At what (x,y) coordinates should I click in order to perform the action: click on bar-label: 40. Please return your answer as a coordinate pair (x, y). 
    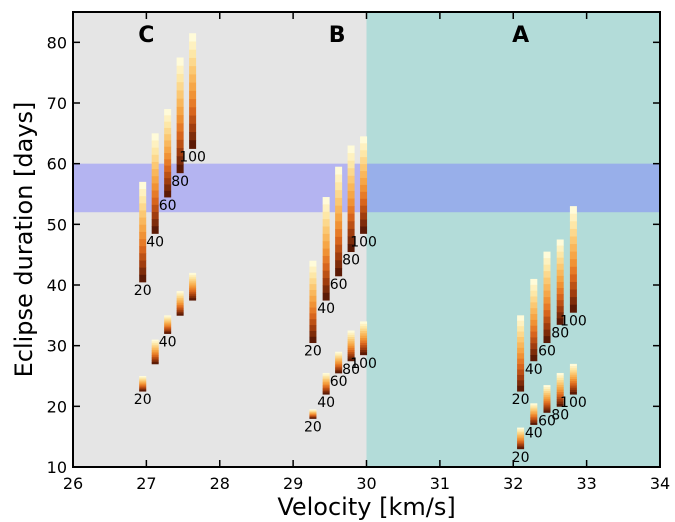
    Looking at the image, I should click on (168, 343).